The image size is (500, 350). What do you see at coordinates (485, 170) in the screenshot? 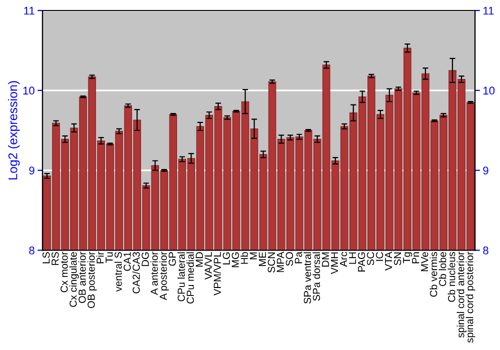
I see `y2-tick-label: 9` at bounding box center [485, 170].